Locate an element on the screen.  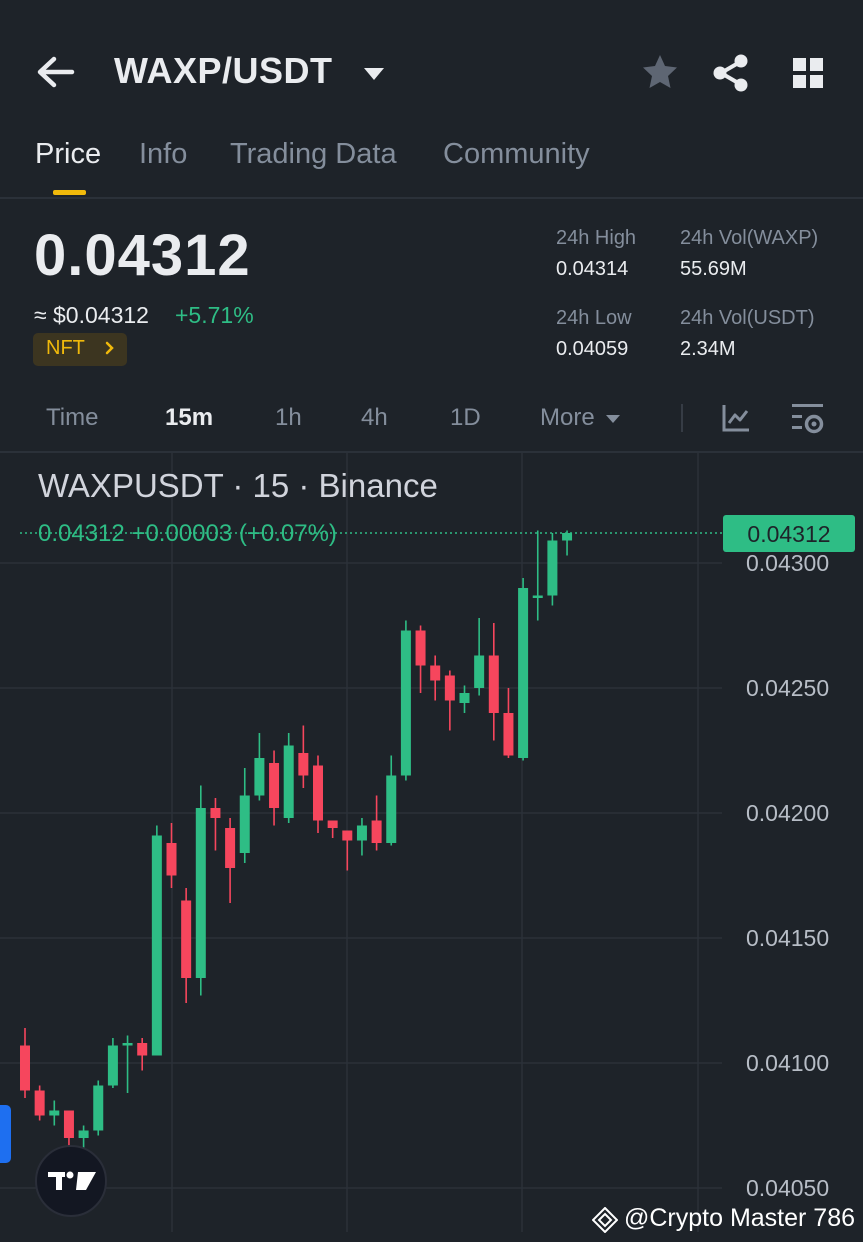
last-price: 0.04312 is located at coordinates (142, 255).